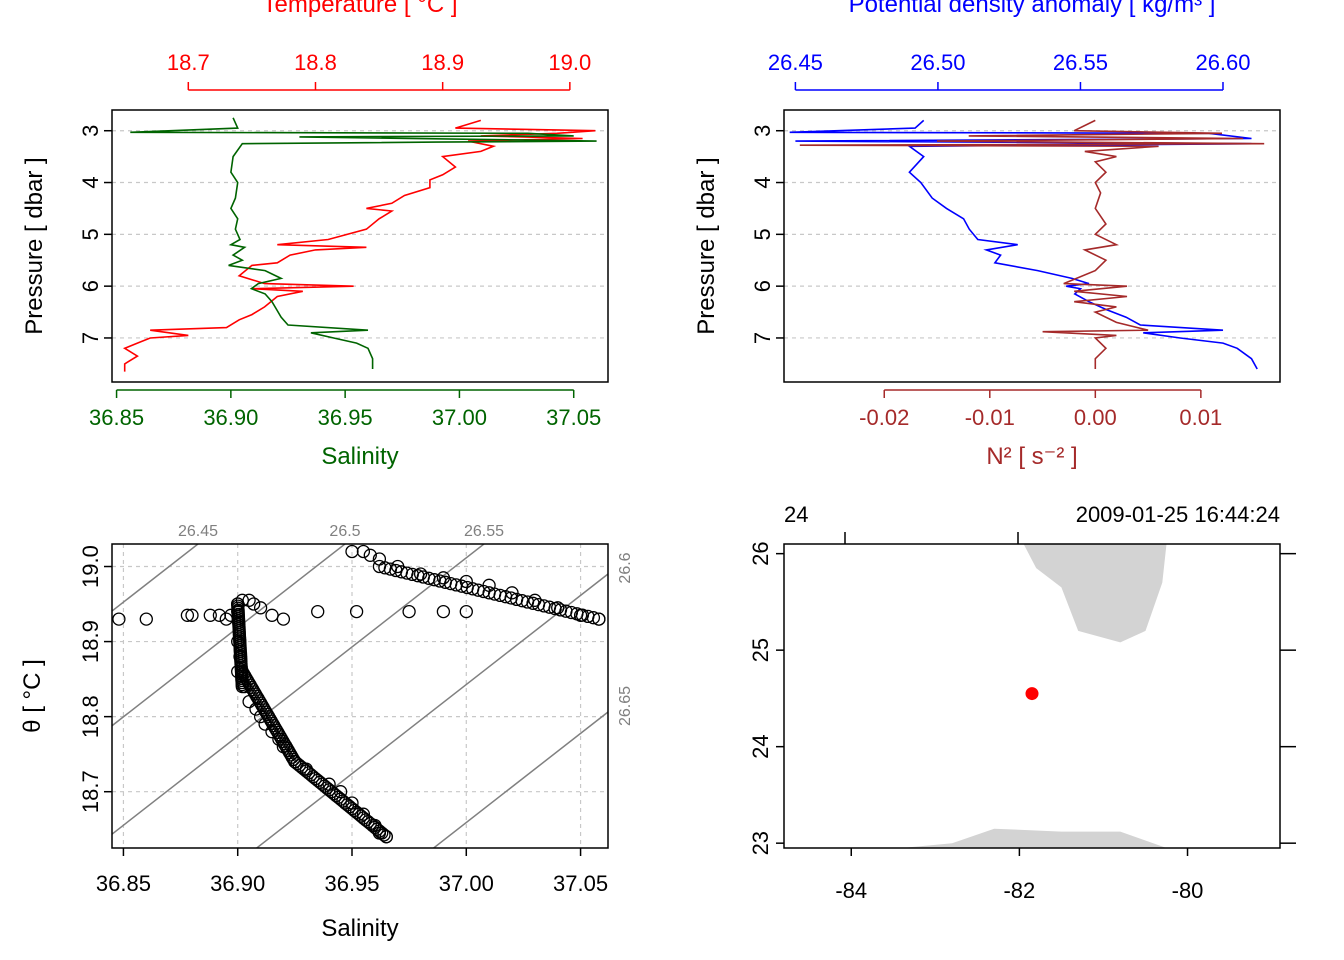 The height and width of the screenshot is (960, 1344). What do you see at coordinates (344, 531) in the screenshot?
I see `isopycnal-label: 26.5` at bounding box center [344, 531].